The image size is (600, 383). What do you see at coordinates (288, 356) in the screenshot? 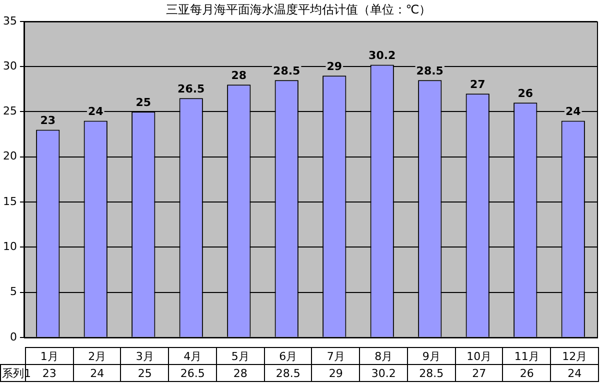
I see `x-tick-label: 6月` at bounding box center [288, 356].